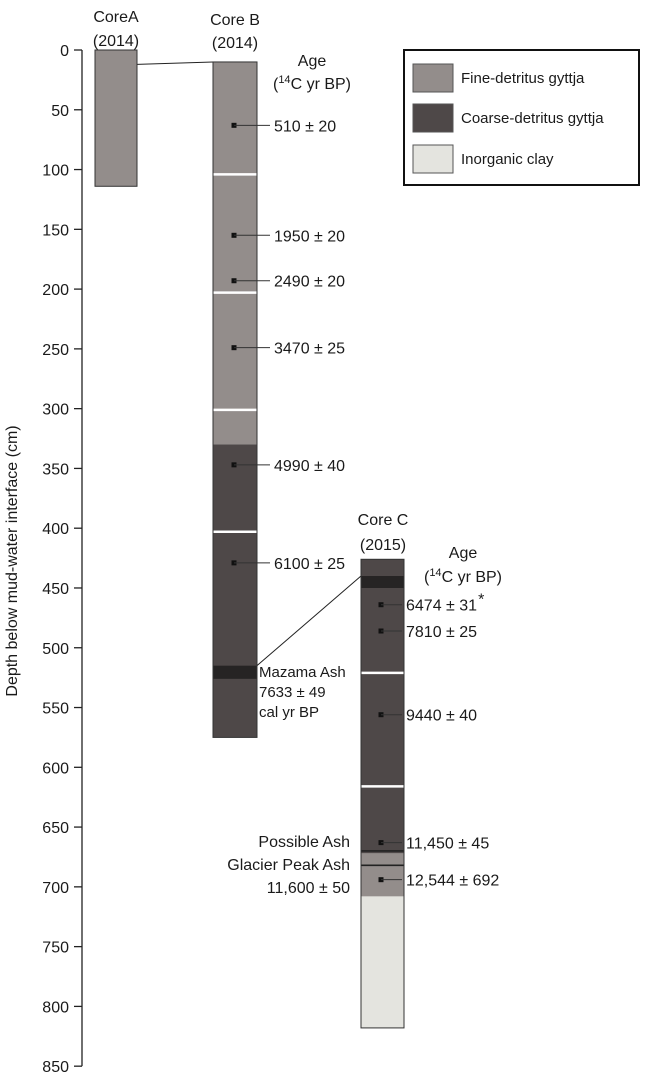 The image size is (648, 1080). I want to click on legend-label-clay: Inorganic clay, so click(507, 159).